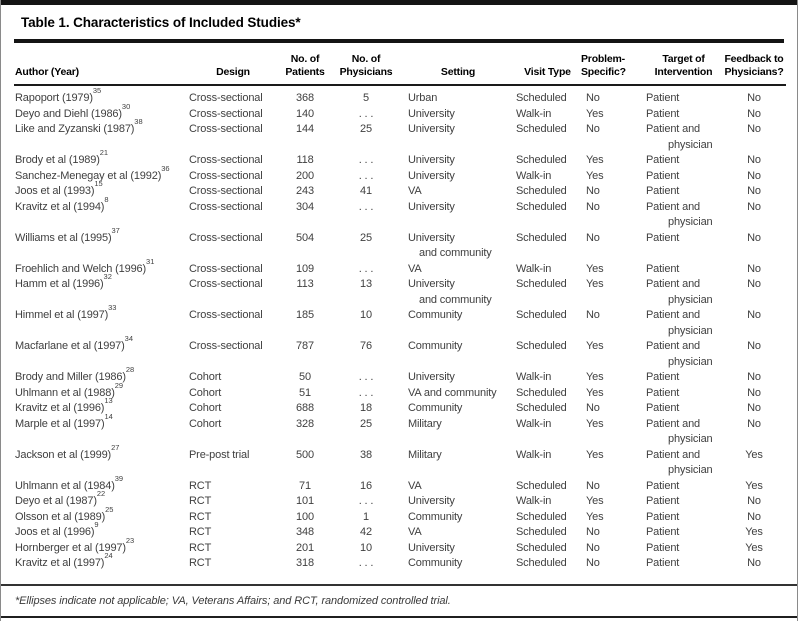 Image resolution: width=798 pixels, height=621 pixels. What do you see at coordinates (60, 516) in the screenshot?
I see `author-text: Olsson et al (1989)` at bounding box center [60, 516].